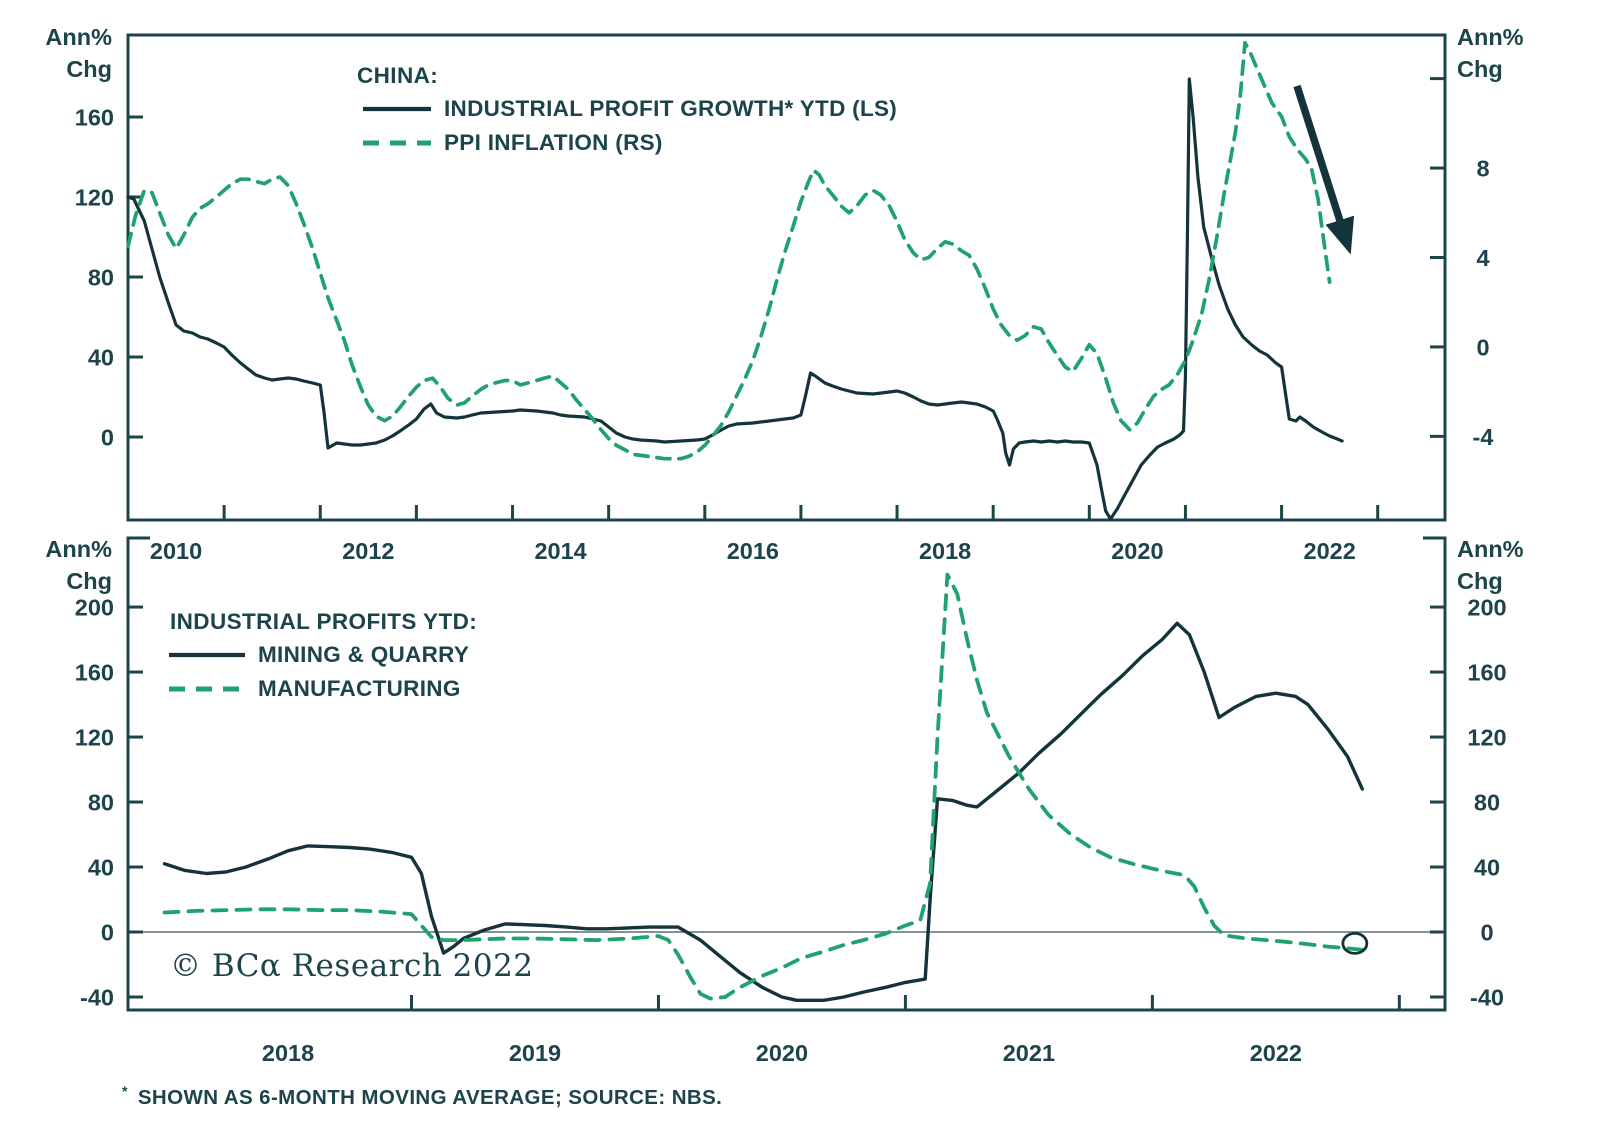 Image resolution: width=1600 pixels, height=1146 pixels. Describe the element at coordinates (560, 551) in the screenshot. I see `x-tick-label: 2014` at that location.